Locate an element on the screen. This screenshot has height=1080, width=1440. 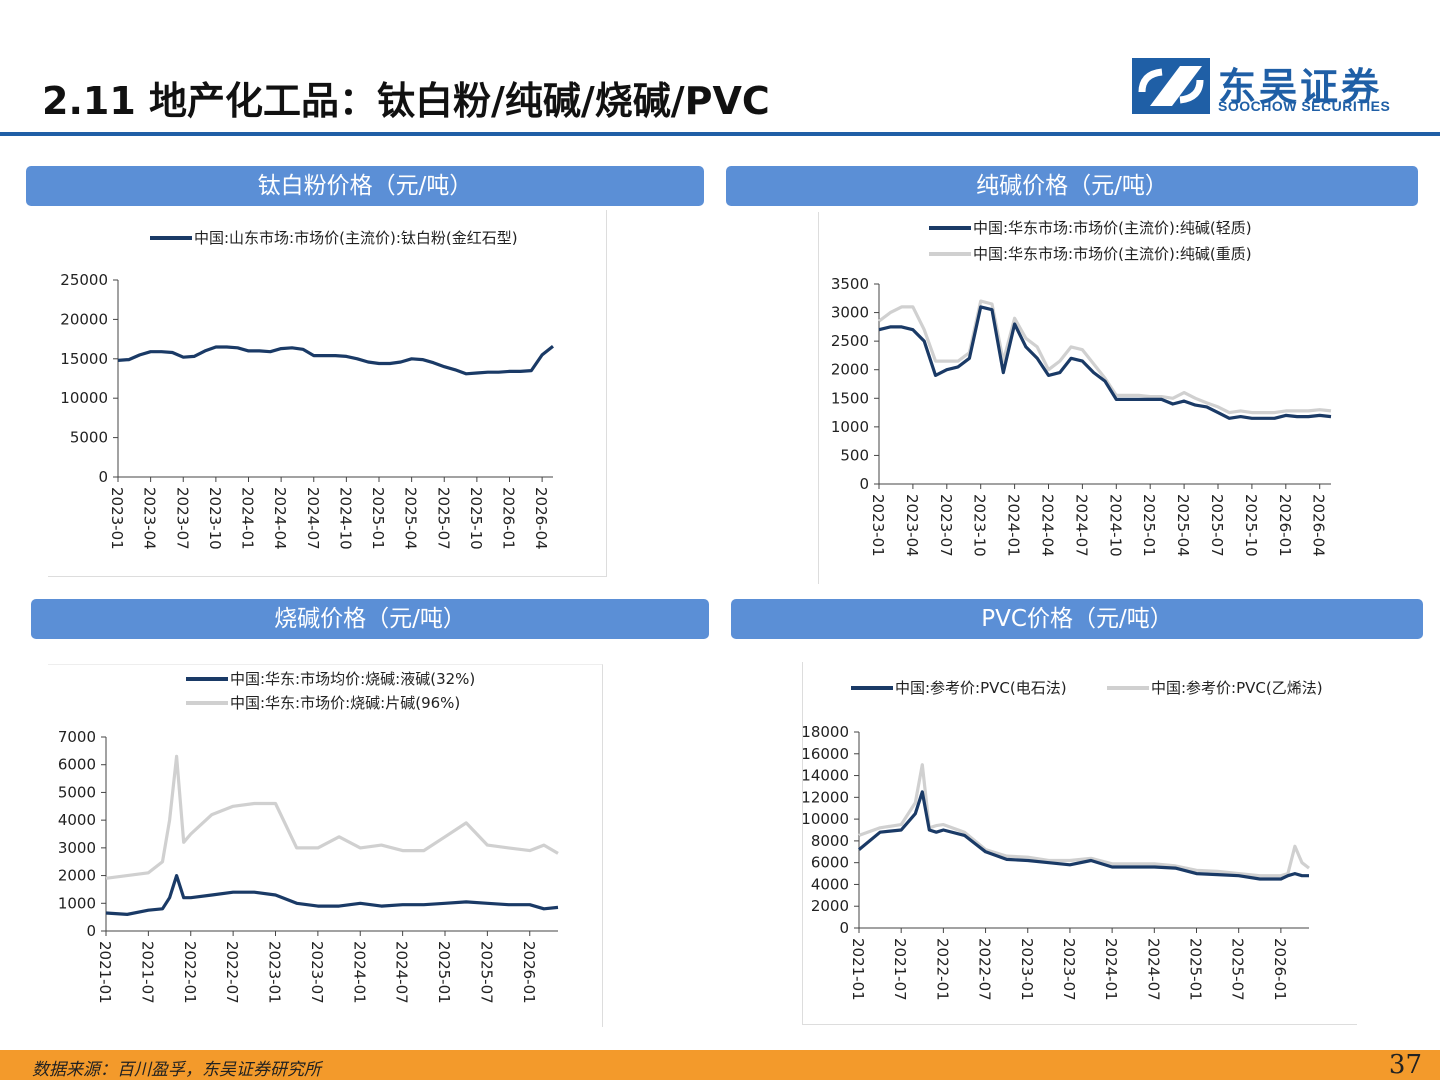
x-tick-label: 2026-04 is located at coordinates (1319, 525).